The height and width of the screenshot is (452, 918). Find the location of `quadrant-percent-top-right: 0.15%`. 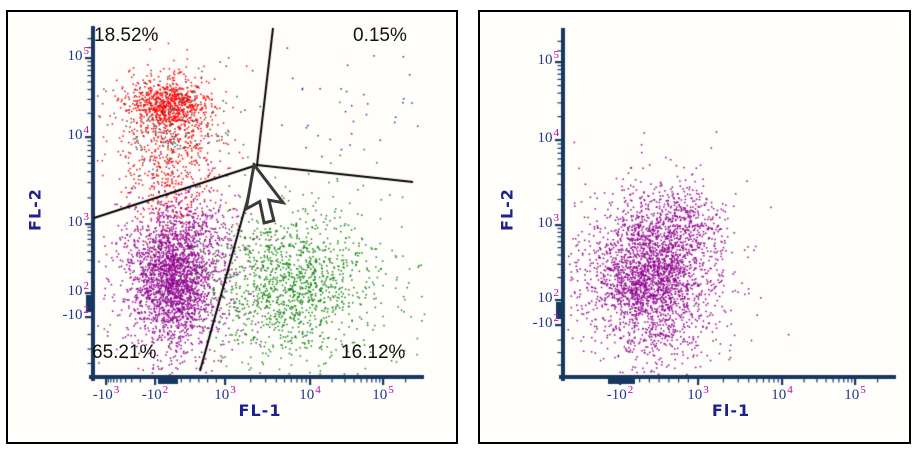

quadrant-percent-top-right: 0.15% is located at coordinates (380, 35).